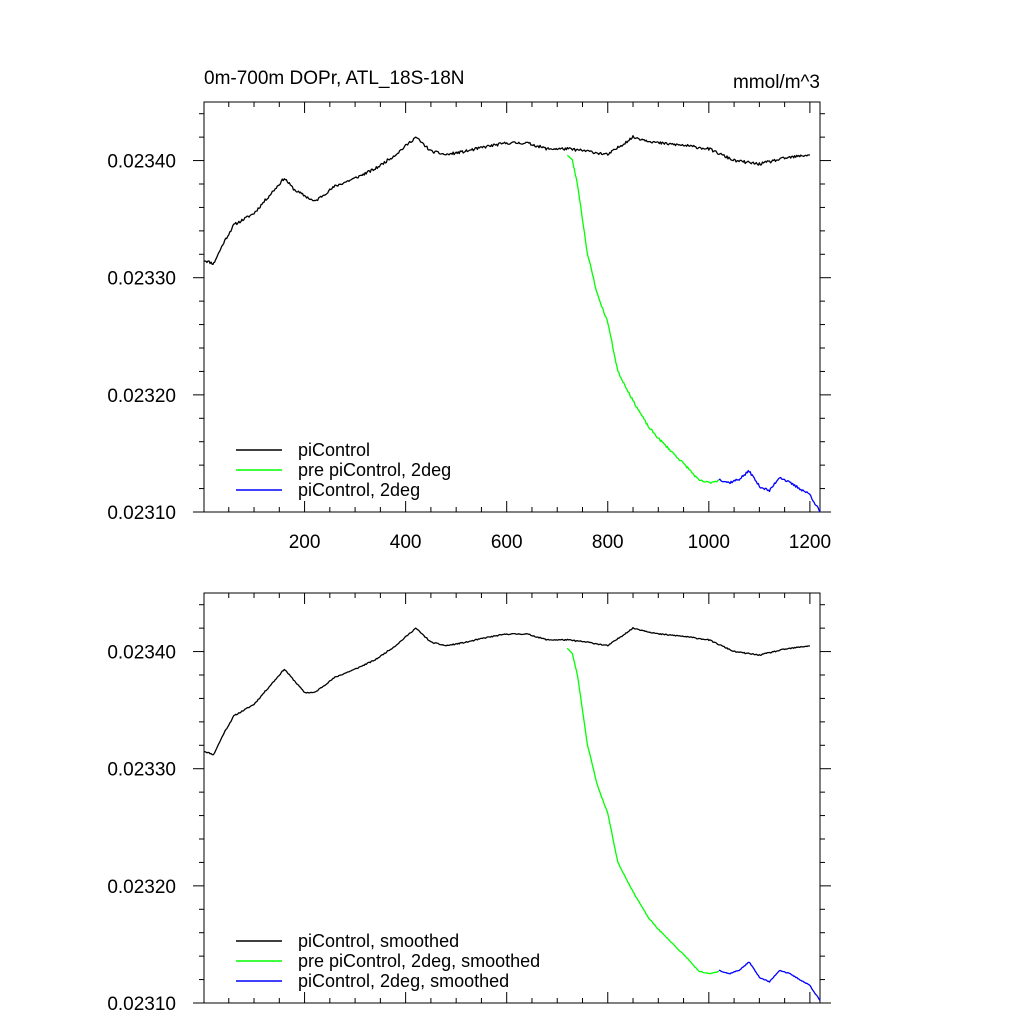  I want to click on legend-label: piControl, 2deg, so click(359, 490).